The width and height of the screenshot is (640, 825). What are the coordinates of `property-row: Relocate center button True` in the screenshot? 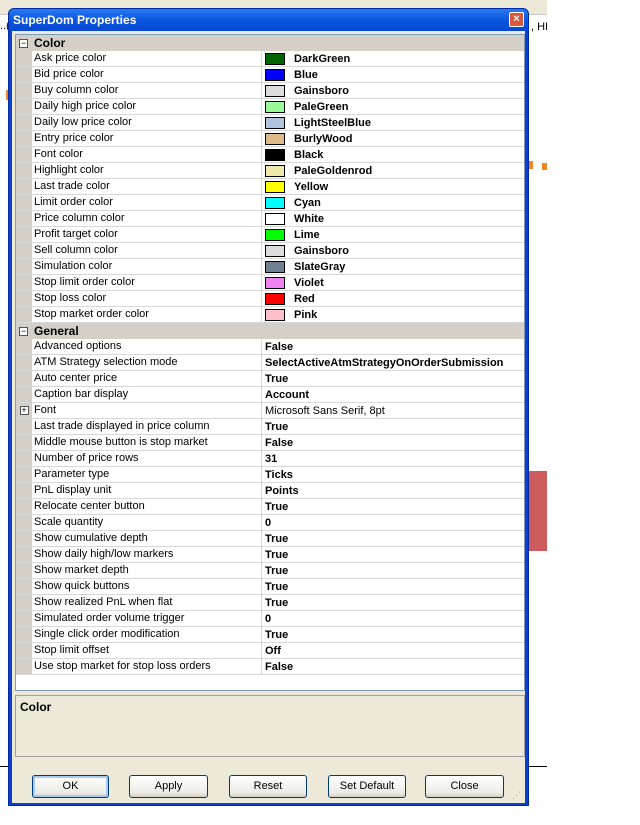 It's located at (270, 507).